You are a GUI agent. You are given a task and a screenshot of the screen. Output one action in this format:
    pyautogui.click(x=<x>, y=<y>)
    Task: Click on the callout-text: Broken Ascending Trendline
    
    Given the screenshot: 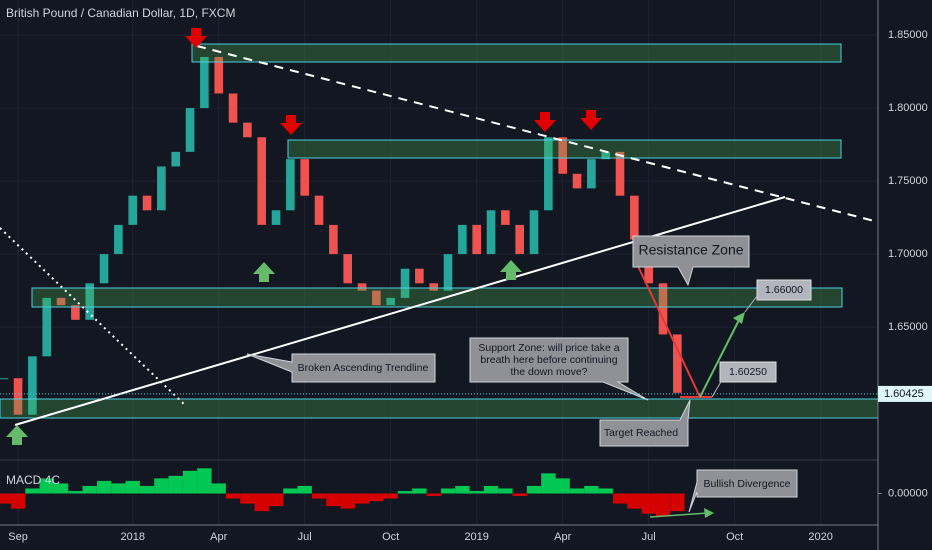 What is the action you would take?
    pyautogui.click(x=363, y=368)
    